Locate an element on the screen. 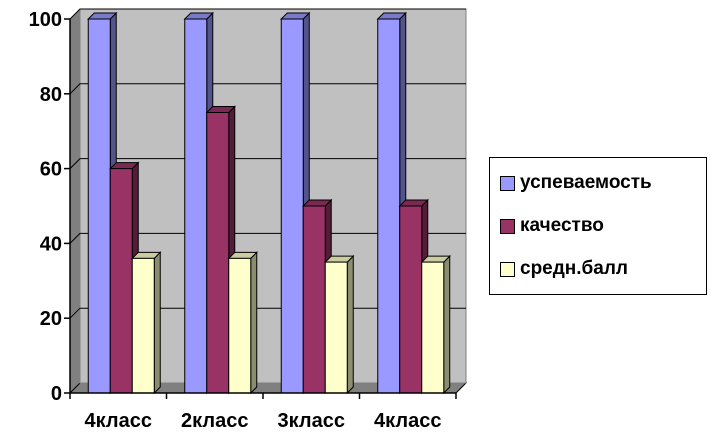 The height and width of the screenshot is (439, 712). legend-item-uspevaemost: успеваемость is located at coordinates (576, 183).